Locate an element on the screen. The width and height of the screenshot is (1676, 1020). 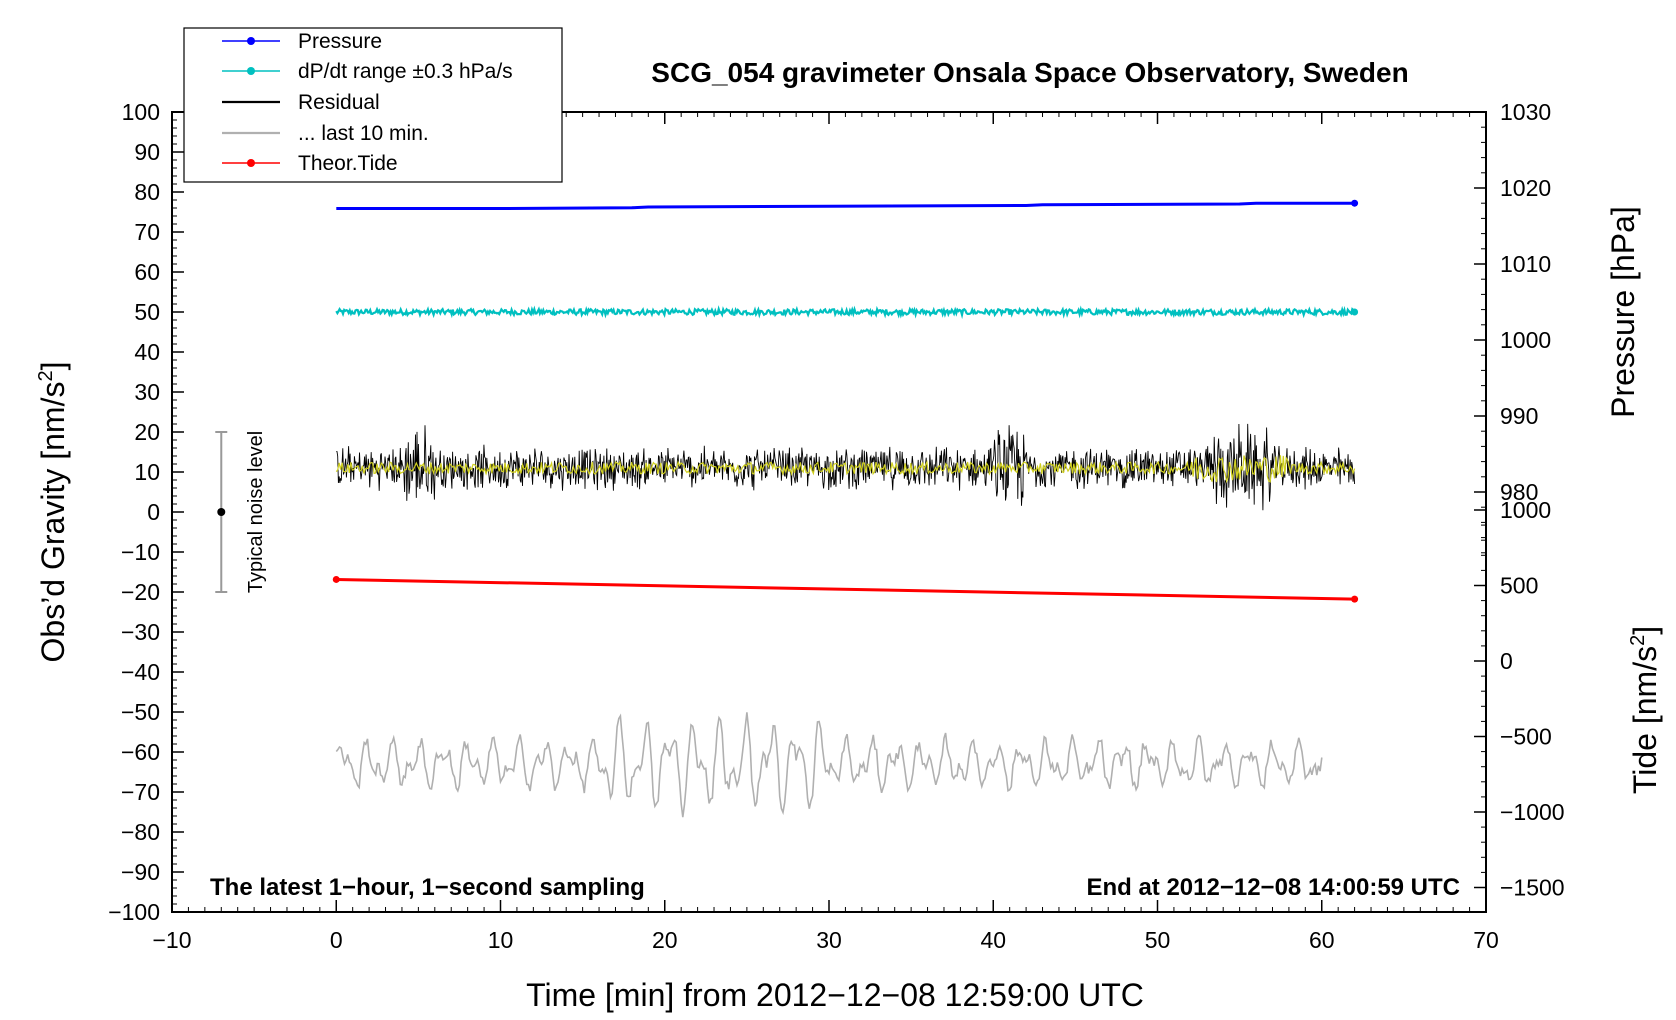
legend-item-tide: Theor.Tide is located at coordinates (310, 163).